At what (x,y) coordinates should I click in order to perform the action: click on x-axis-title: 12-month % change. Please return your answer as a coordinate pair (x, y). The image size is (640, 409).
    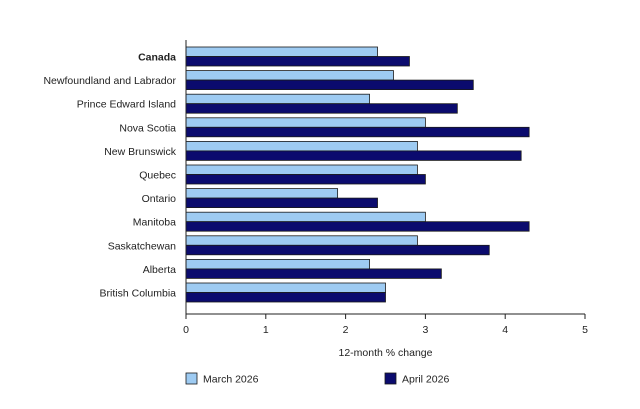
    Looking at the image, I should click on (386, 353).